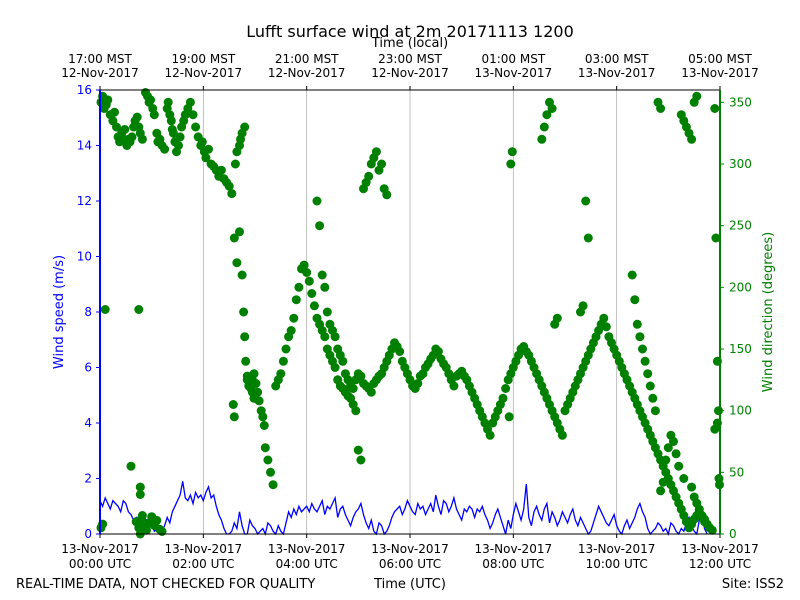 This screenshot has width=800, height=600. I want to click on top-tick-label-time: 17:00 MST, so click(100, 59).